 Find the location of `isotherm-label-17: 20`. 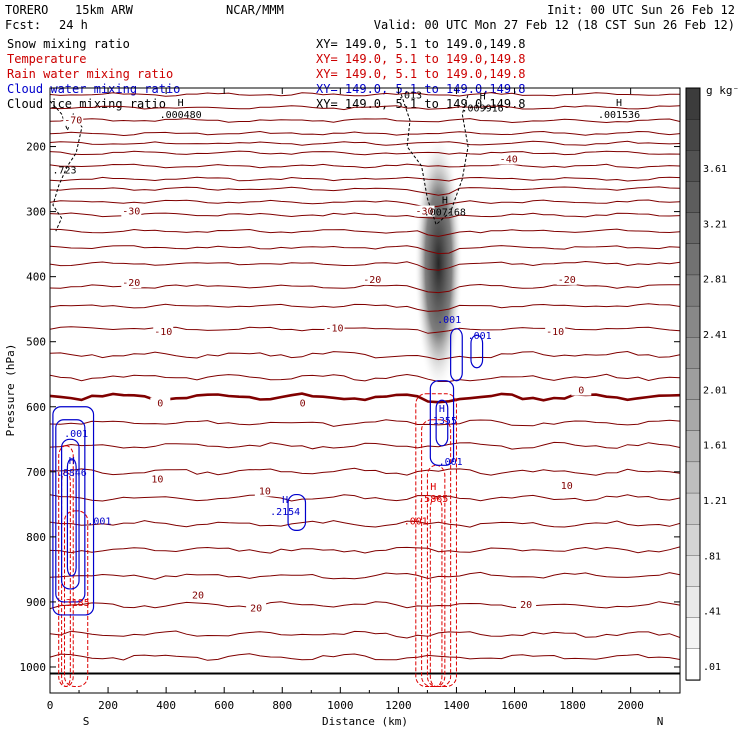

isotherm-label-17: 20 is located at coordinates (198, 595).